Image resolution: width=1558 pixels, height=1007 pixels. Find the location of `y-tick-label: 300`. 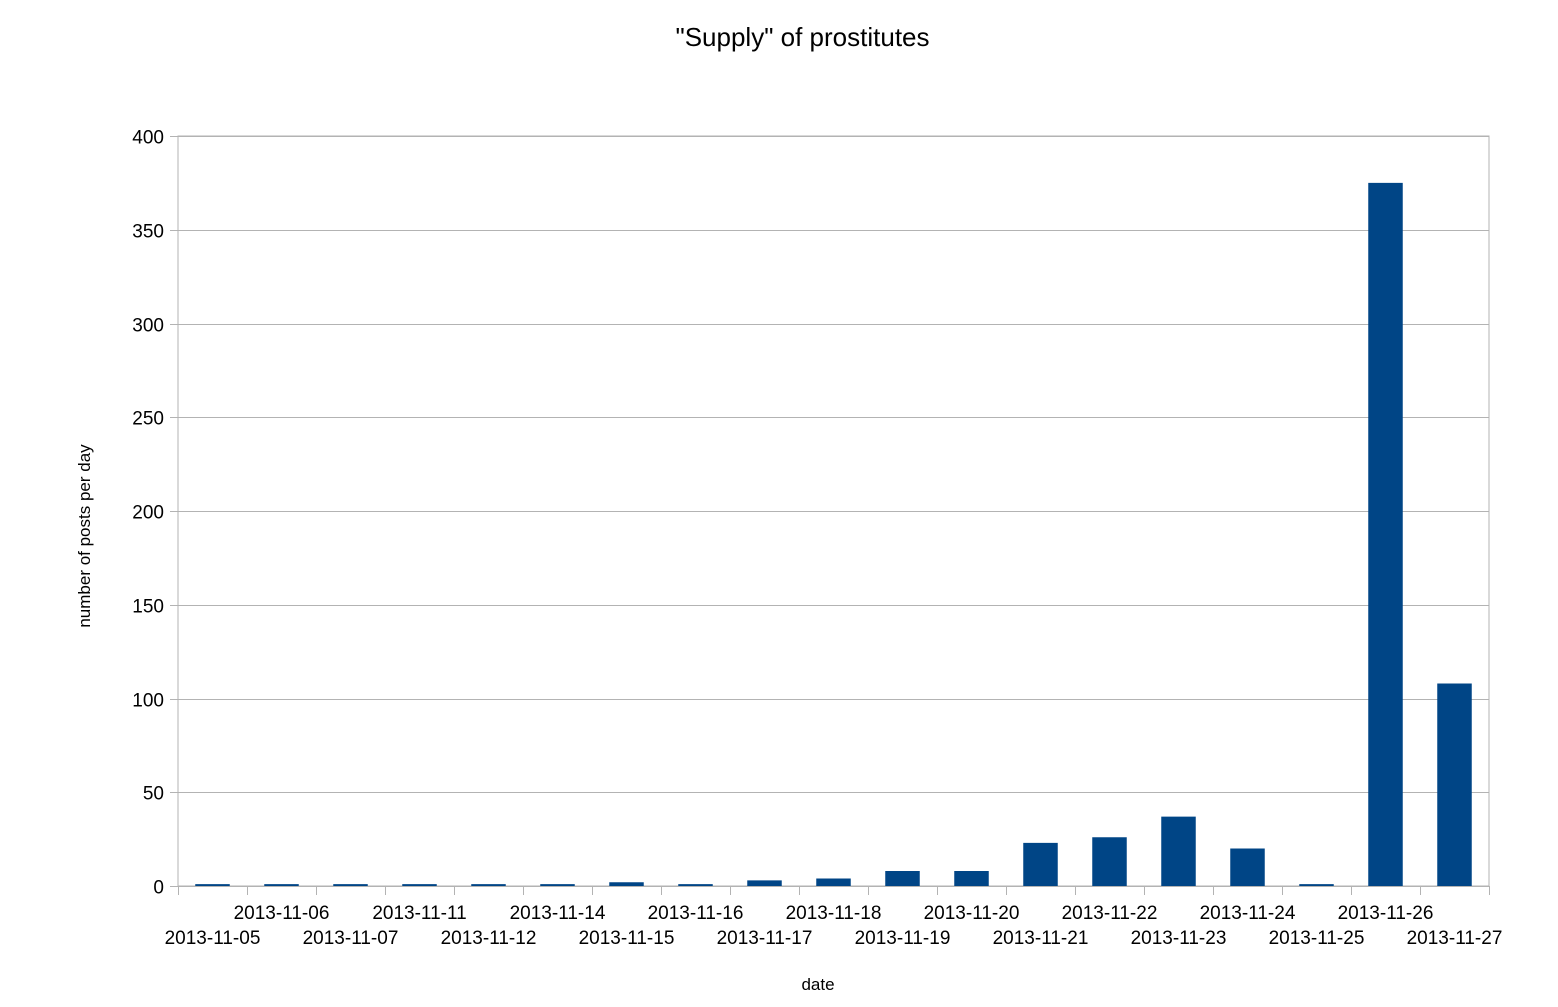

y-tick-label: 300 is located at coordinates (148, 326).